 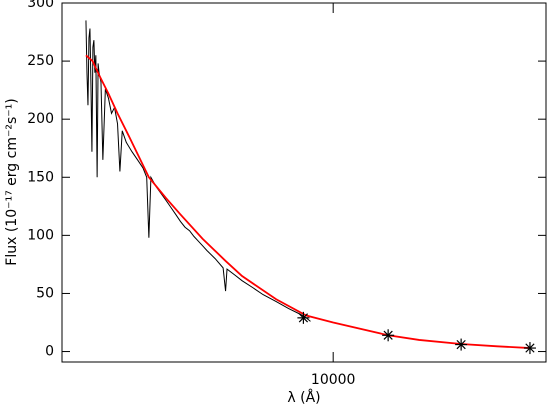 I want to click on y-axis-label: Flux (10⁻¹⁷ erg cm⁻²s⁻¹), so click(x=12, y=181).